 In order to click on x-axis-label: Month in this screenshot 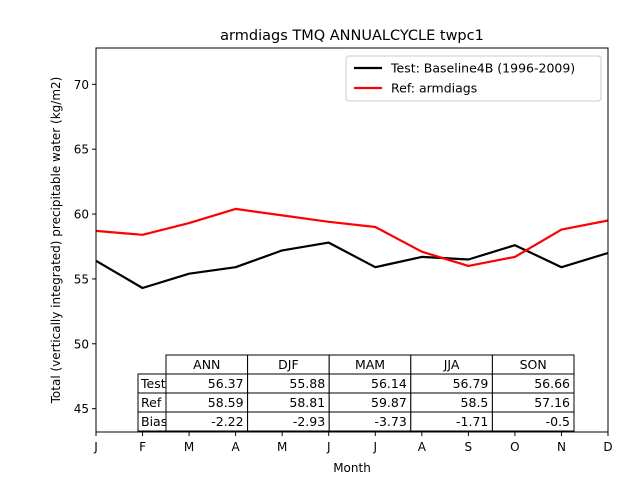, I will do `click(352, 468)`.